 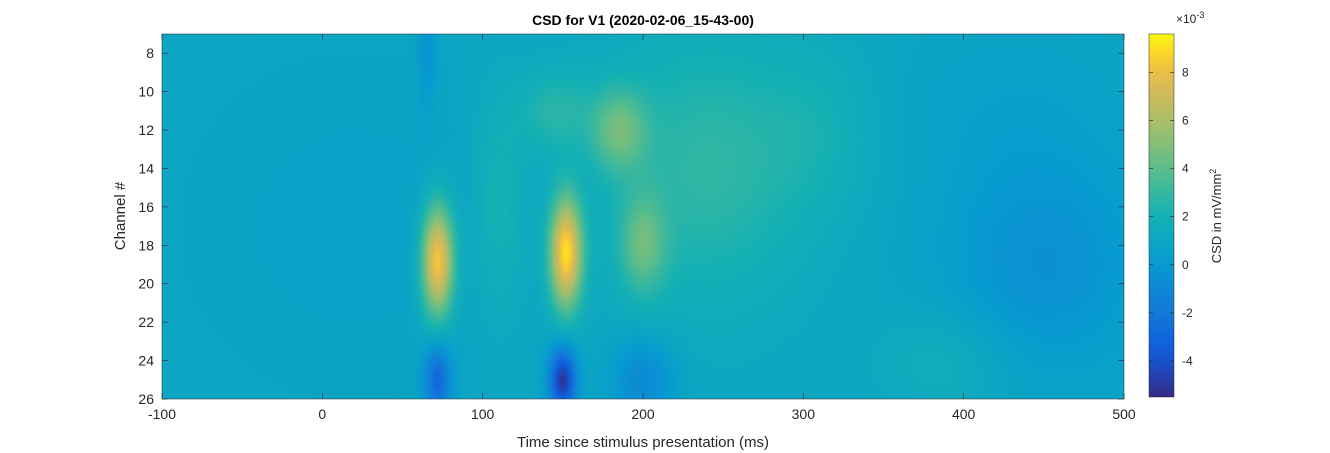 I want to click on x-tick-label: 200, so click(x=643, y=414).